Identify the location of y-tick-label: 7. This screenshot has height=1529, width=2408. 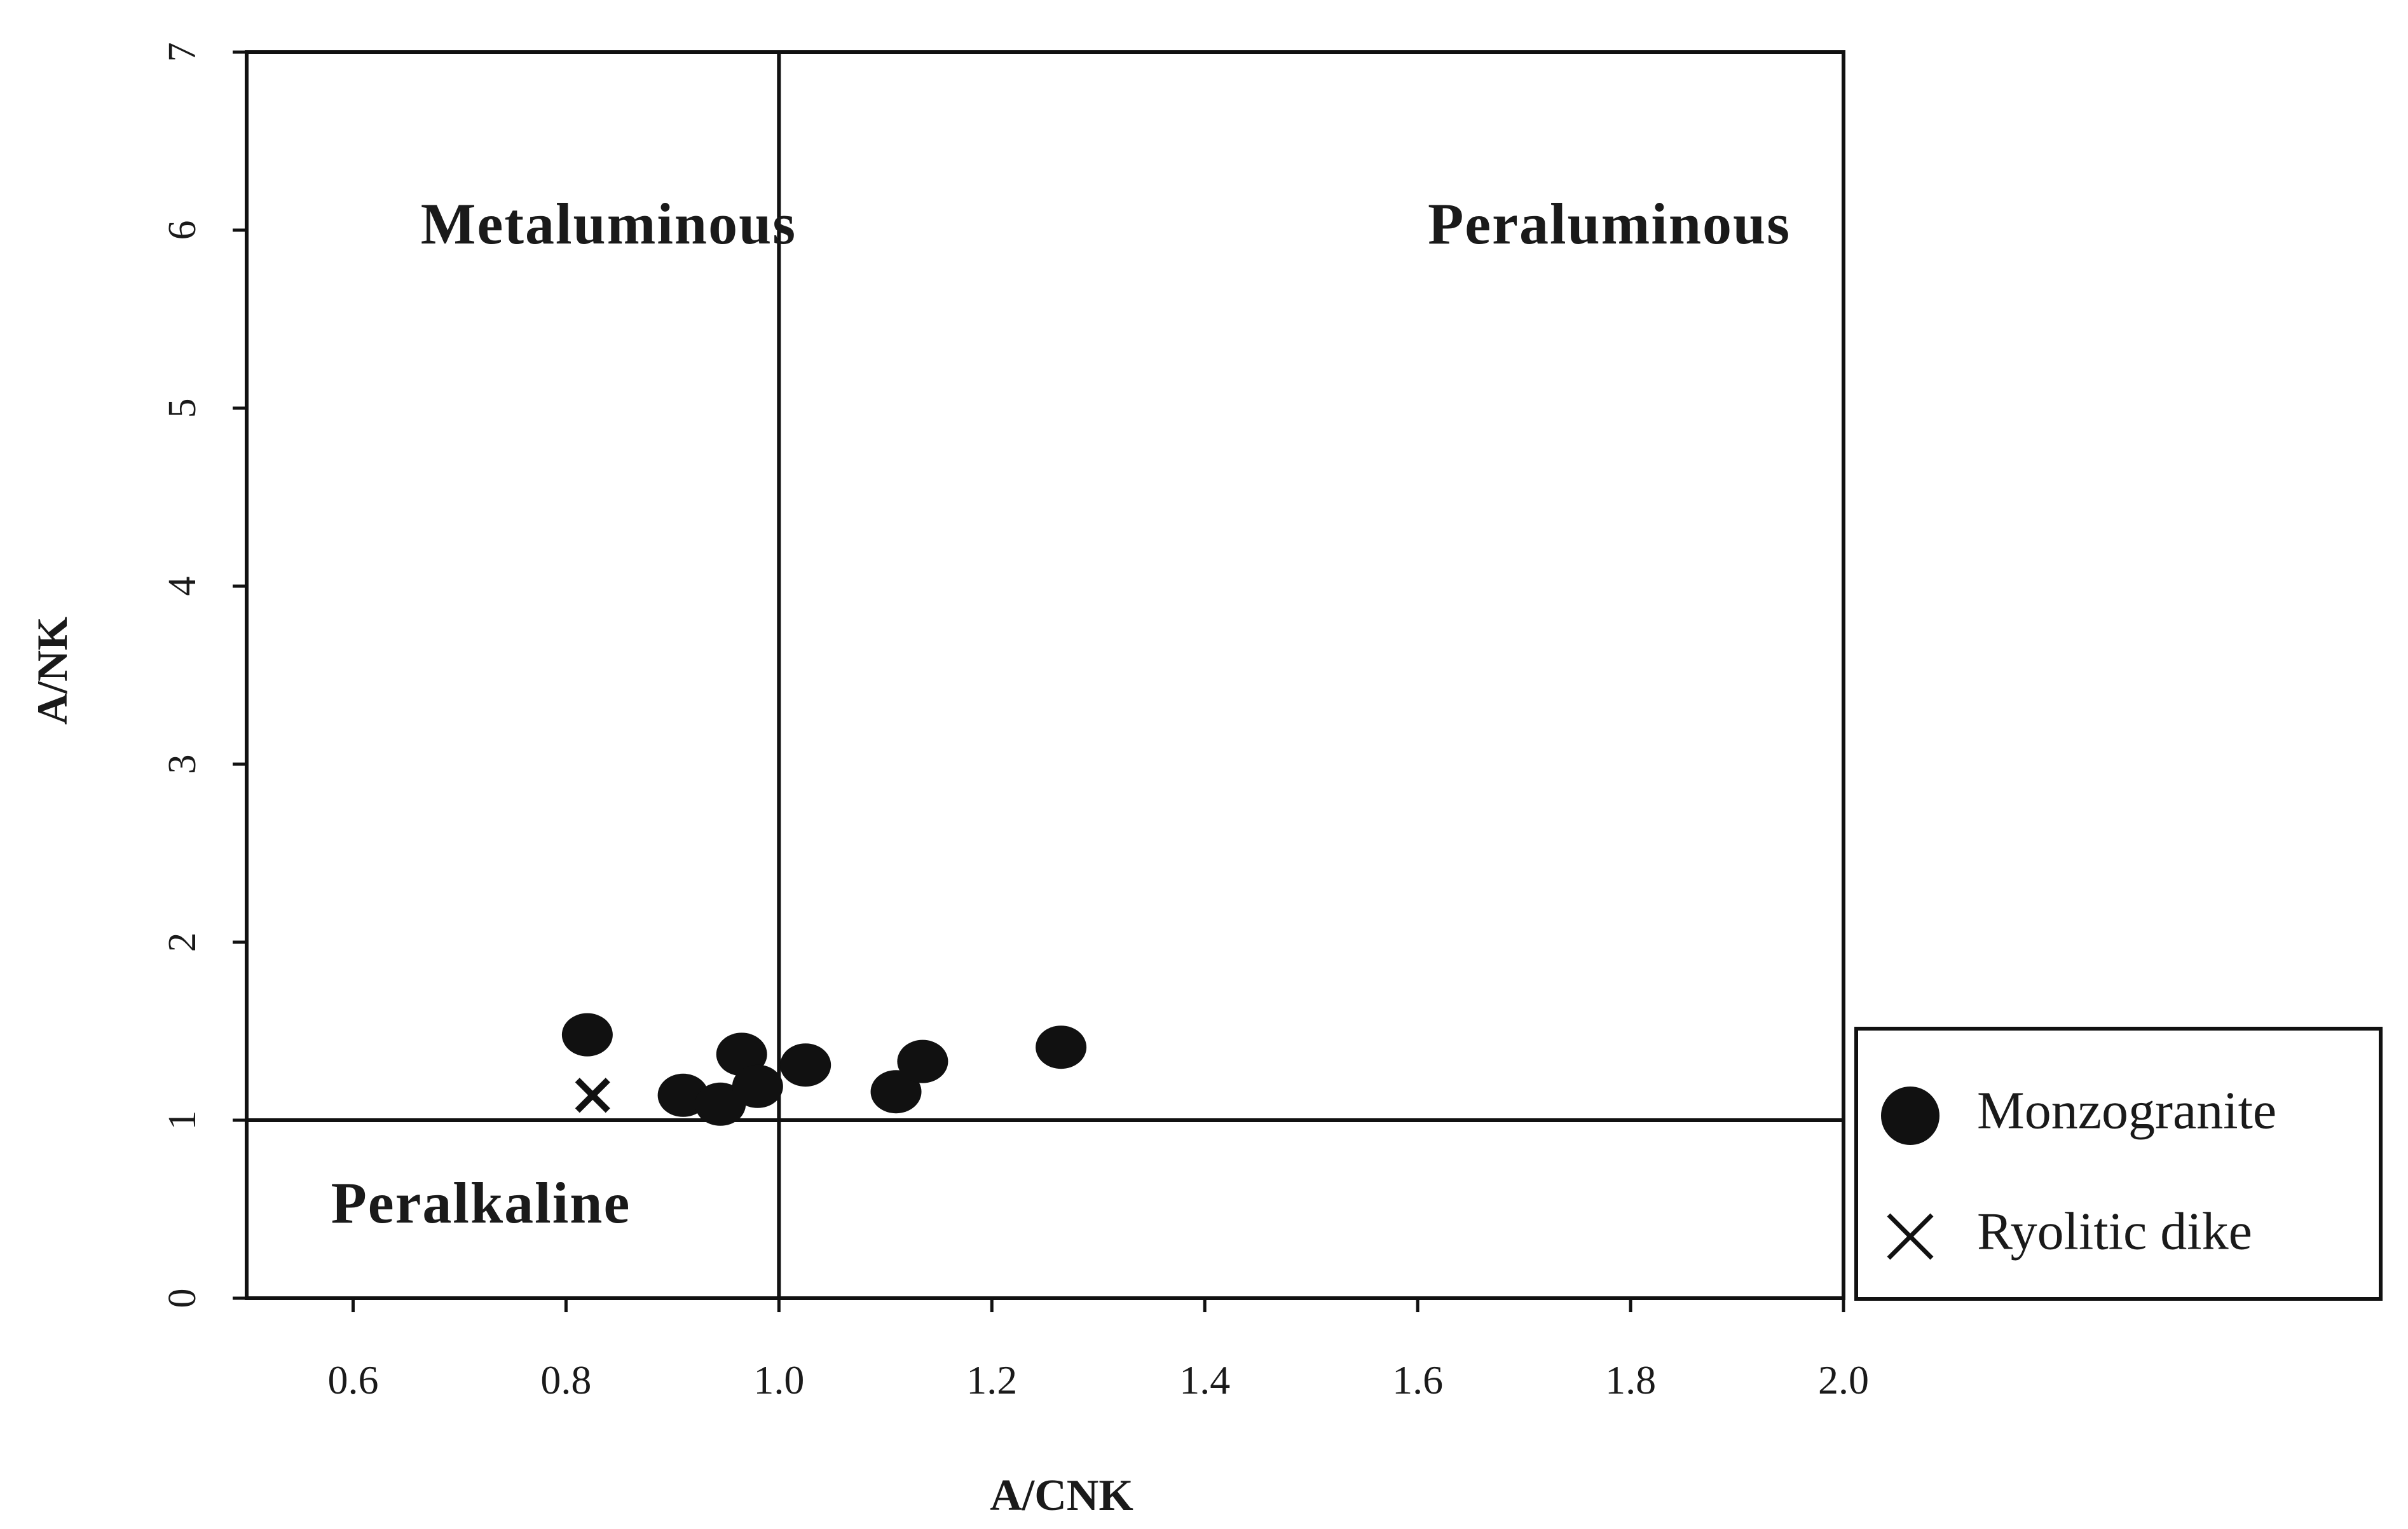
(182, 52).